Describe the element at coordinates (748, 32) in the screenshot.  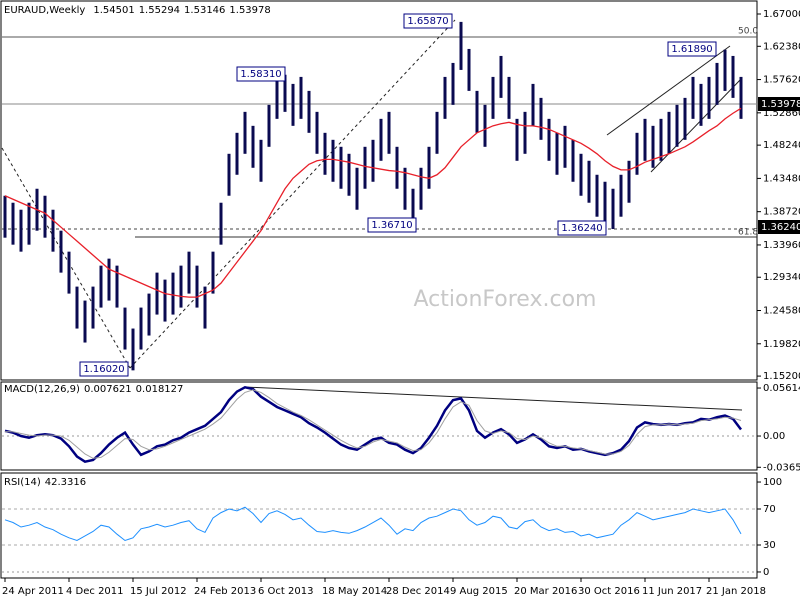
I see `fib-label: 50.0` at that location.